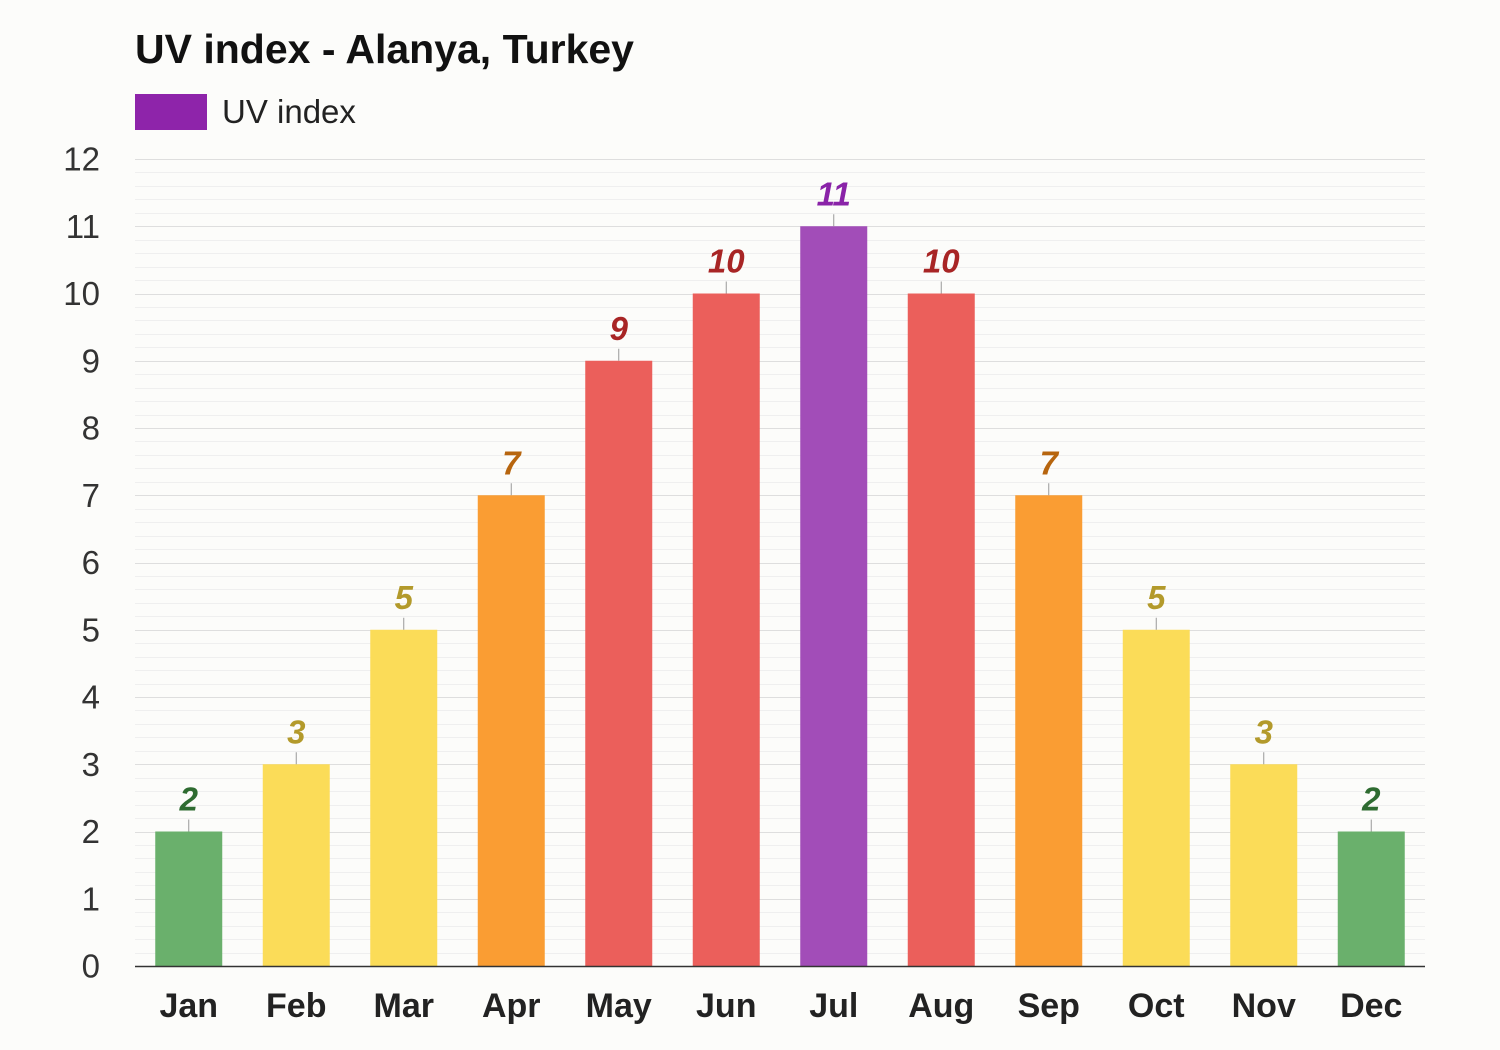 This screenshot has height=1050, width=1500. I want to click on data-label: 11, so click(834, 193).